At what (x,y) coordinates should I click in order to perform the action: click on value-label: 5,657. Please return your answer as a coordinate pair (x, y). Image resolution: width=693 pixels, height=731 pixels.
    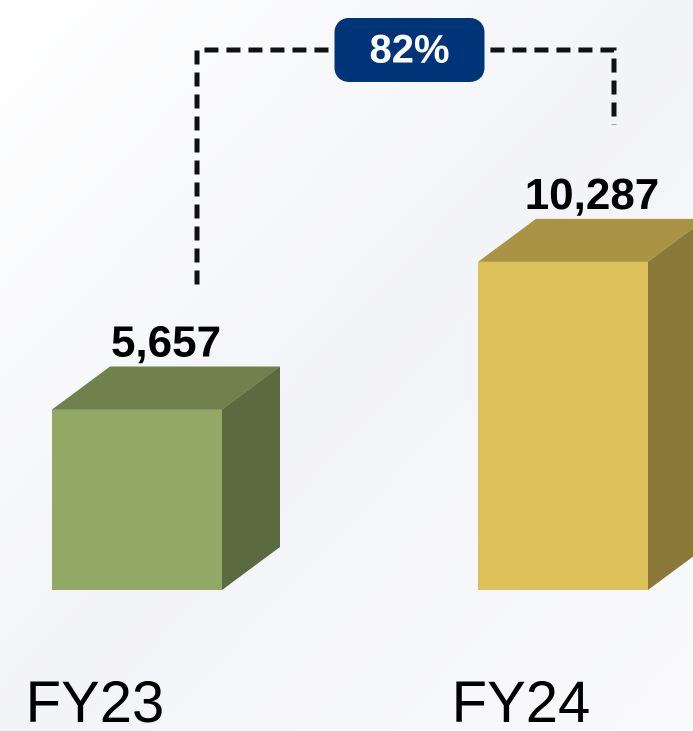
    Looking at the image, I should click on (166, 342).